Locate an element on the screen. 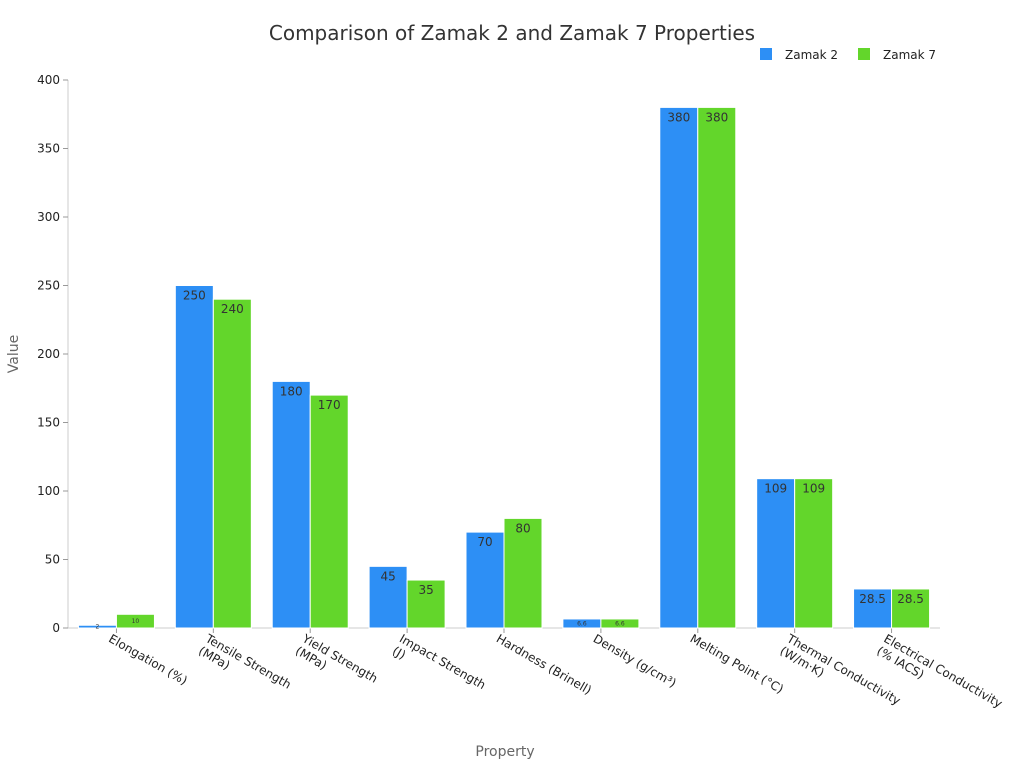  y-tick-label: 200 is located at coordinates (48, 354).